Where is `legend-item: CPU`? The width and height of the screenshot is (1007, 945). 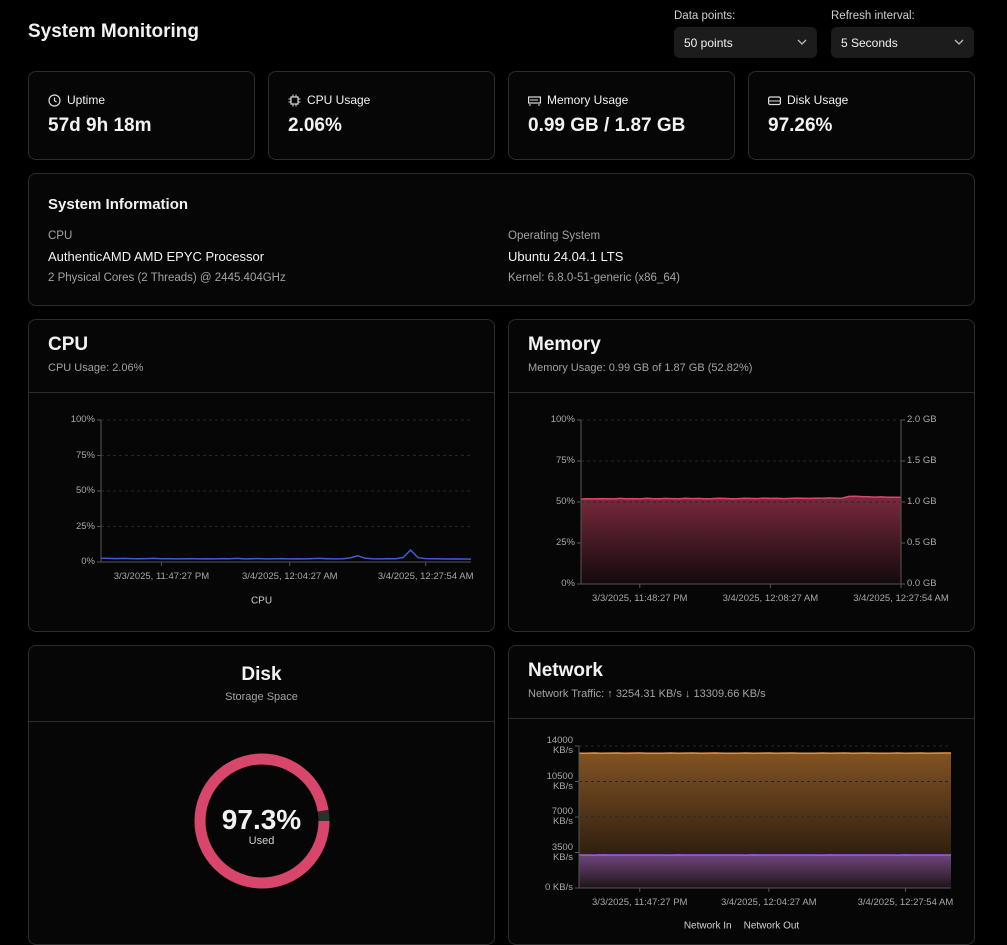
legend-item: CPU is located at coordinates (261, 601).